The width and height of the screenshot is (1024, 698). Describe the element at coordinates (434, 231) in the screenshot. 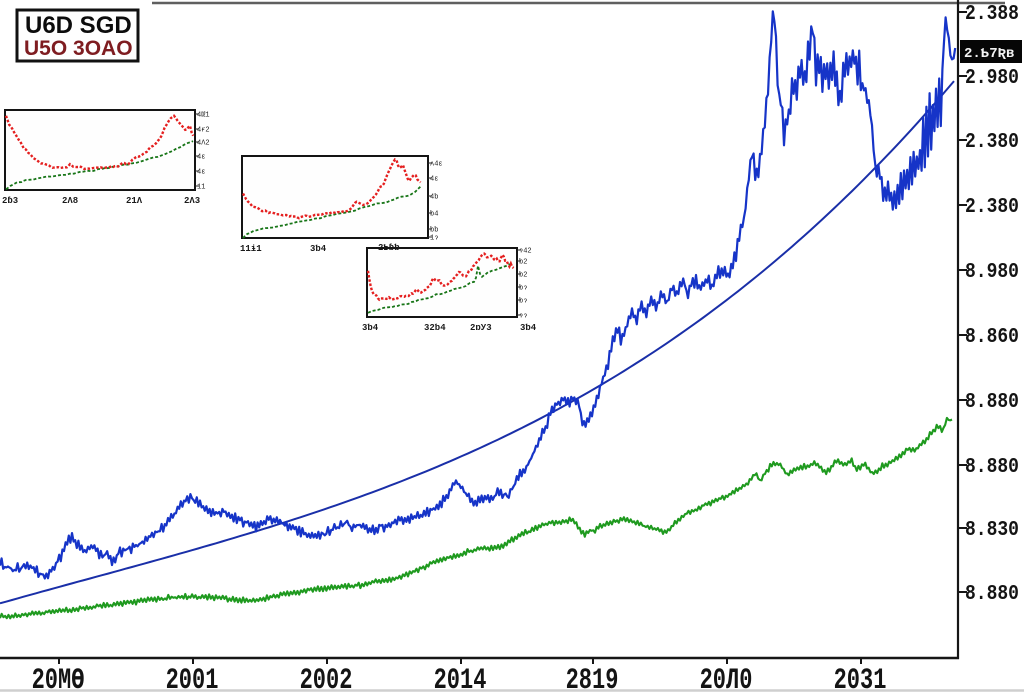

I see `svg-text: ƅƅ` at that location.